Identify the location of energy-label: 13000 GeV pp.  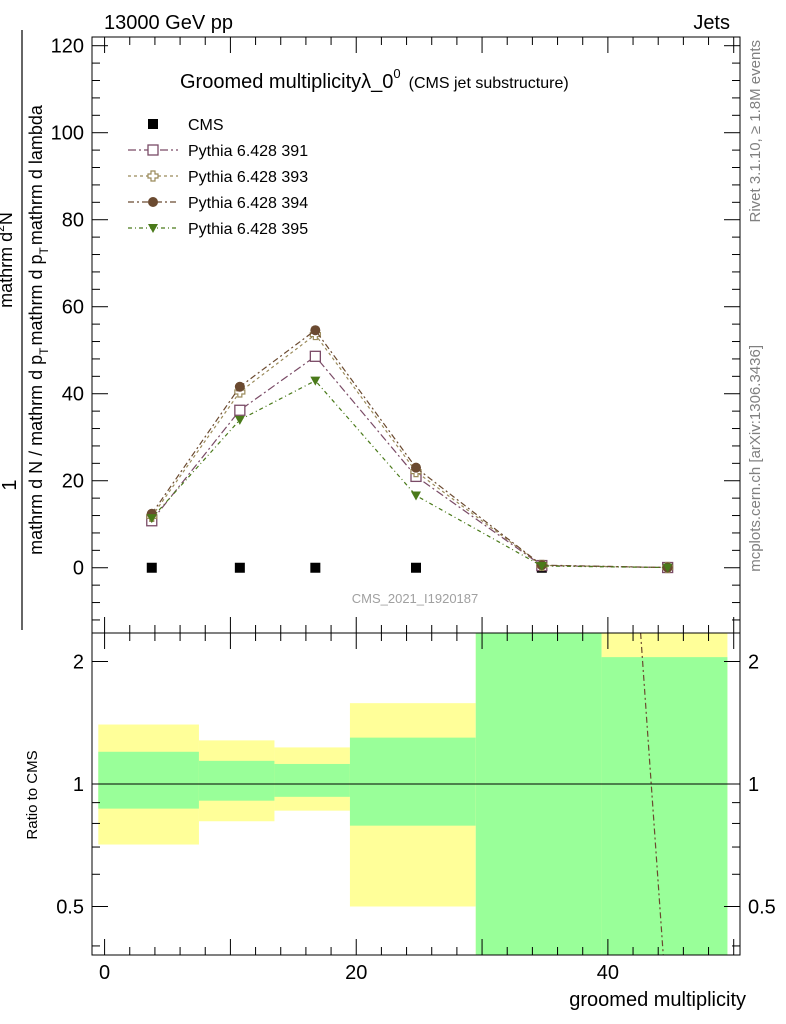
(168, 23).